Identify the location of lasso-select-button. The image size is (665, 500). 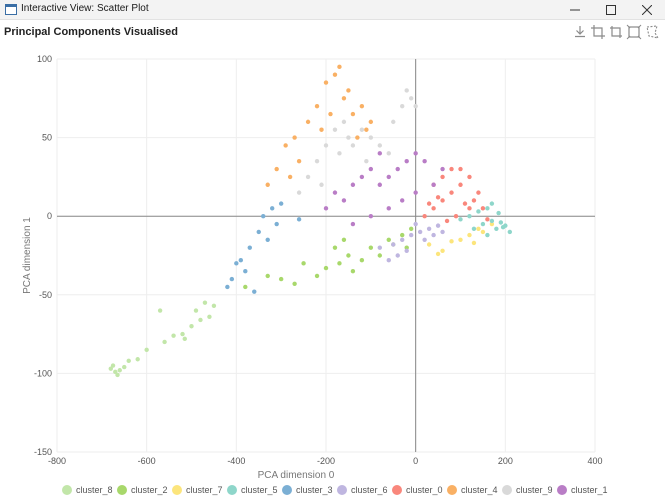
(652, 32).